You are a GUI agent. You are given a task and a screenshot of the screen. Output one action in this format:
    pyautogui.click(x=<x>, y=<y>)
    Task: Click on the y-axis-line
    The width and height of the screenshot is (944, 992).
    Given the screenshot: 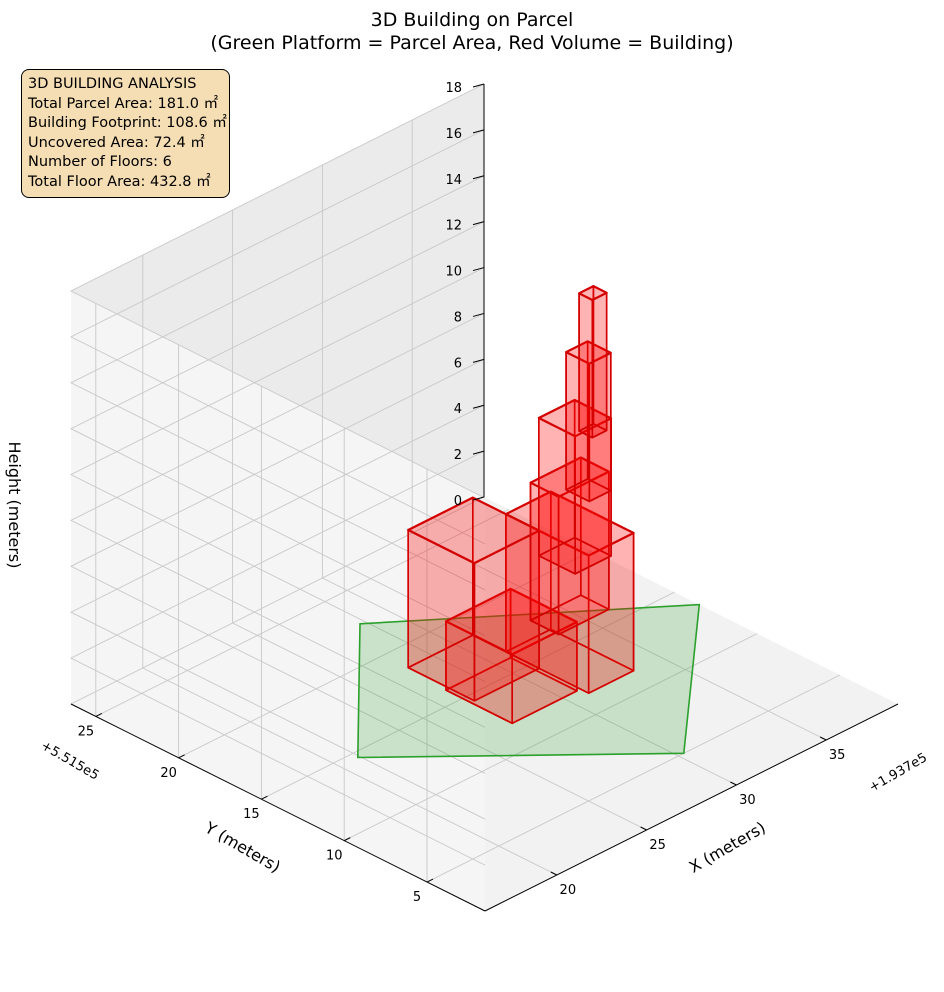 What is the action you would take?
    pyautogui.click(x=278, y=807)
    